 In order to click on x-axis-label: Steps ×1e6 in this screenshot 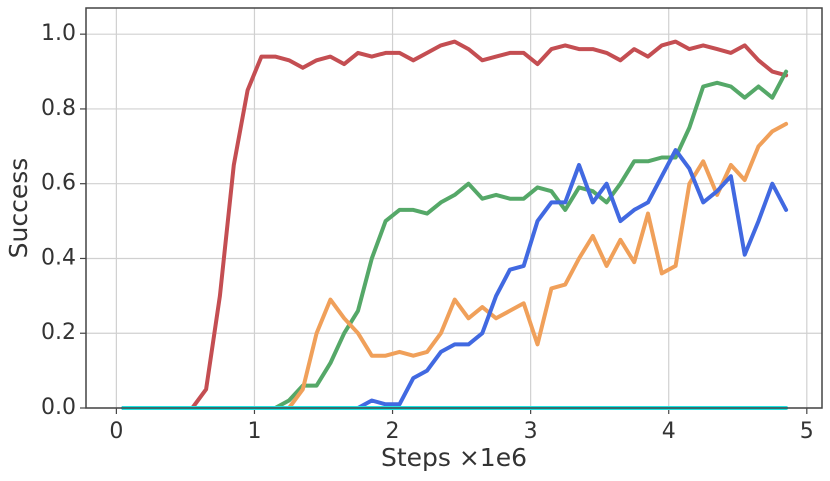, I will do `click(454, 457)`.